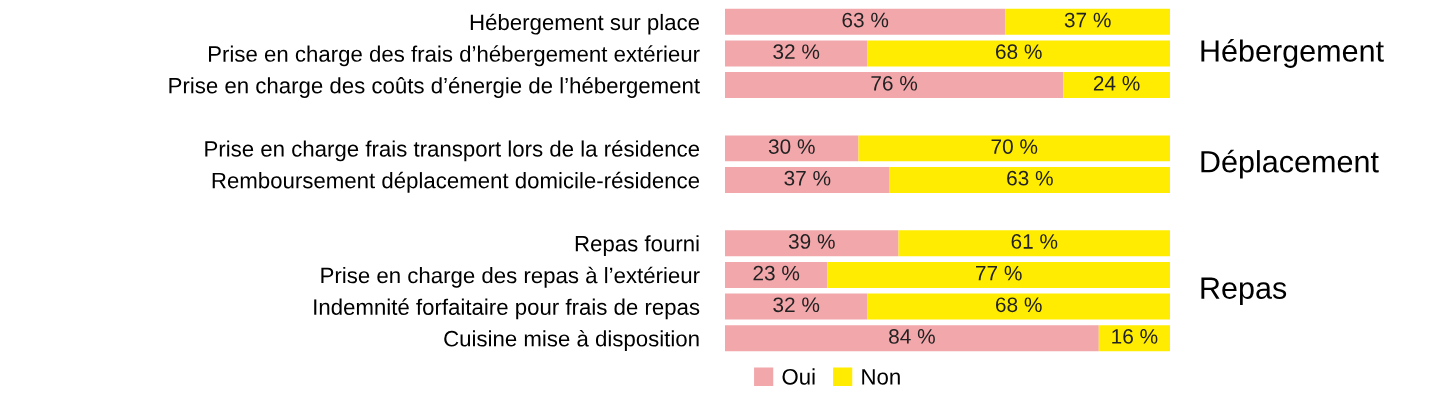 This screenshot has height=405, width=1456. What do you see at coordinates (1290, 164) in the screenshot?
I see `text: Déplacement` at bounding box center [1290, 164].